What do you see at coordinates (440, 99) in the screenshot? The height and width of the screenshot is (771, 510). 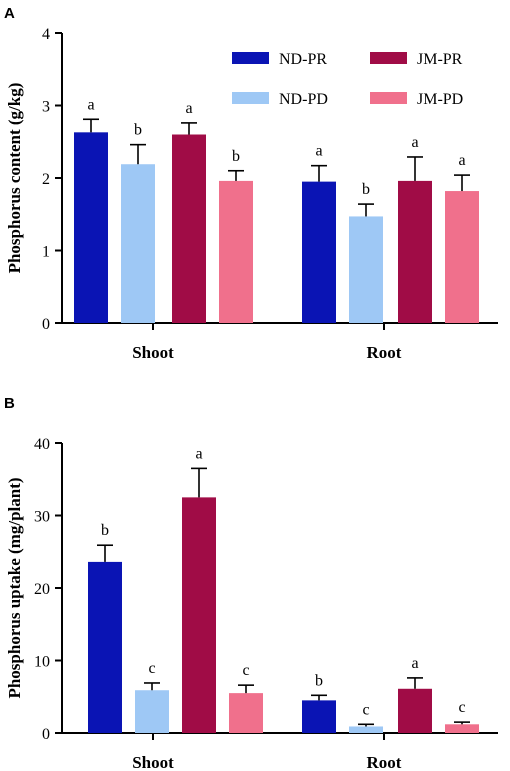 I see `legend-label: JM-PD` at bounding box center [440, 99].